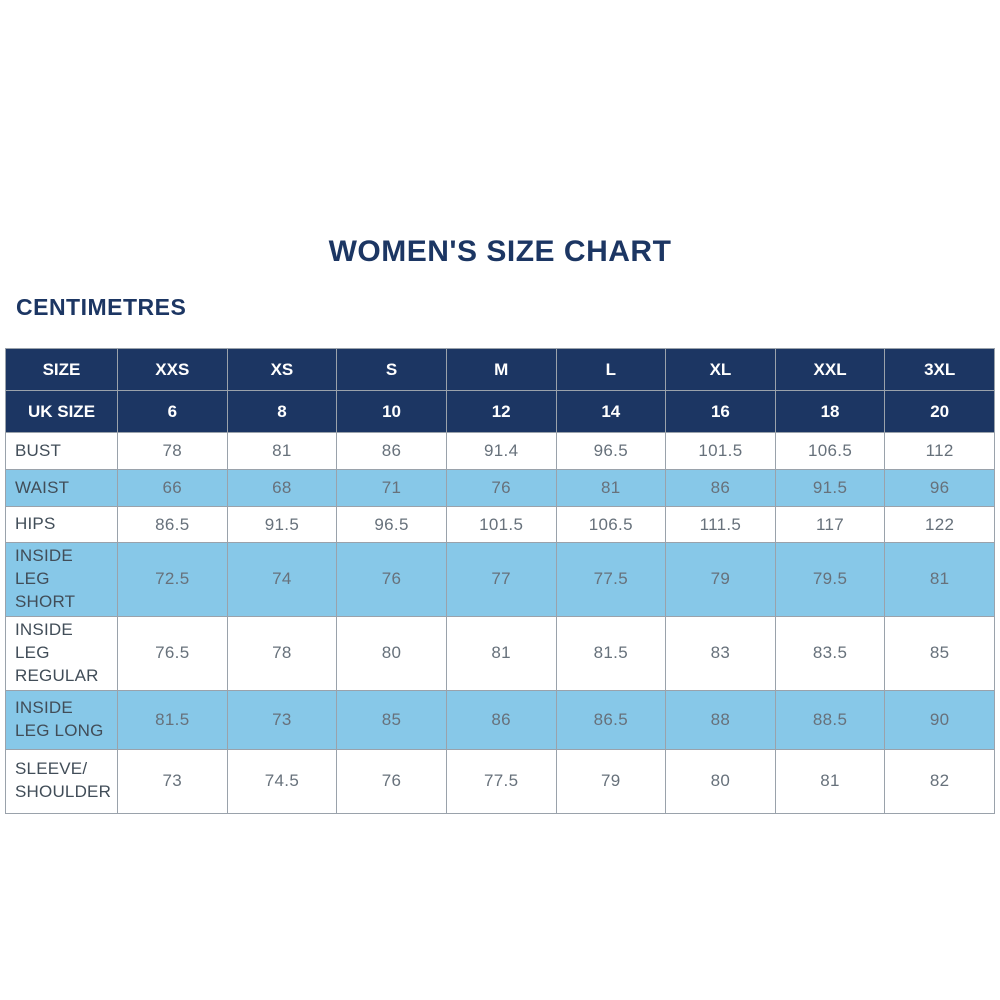 Image resolution: width=1000 pixels, height=1000 pixels. Describe the element at coordinates (830, 719) in the screenshot. I see `measurement-cell: 88.5` at that location.